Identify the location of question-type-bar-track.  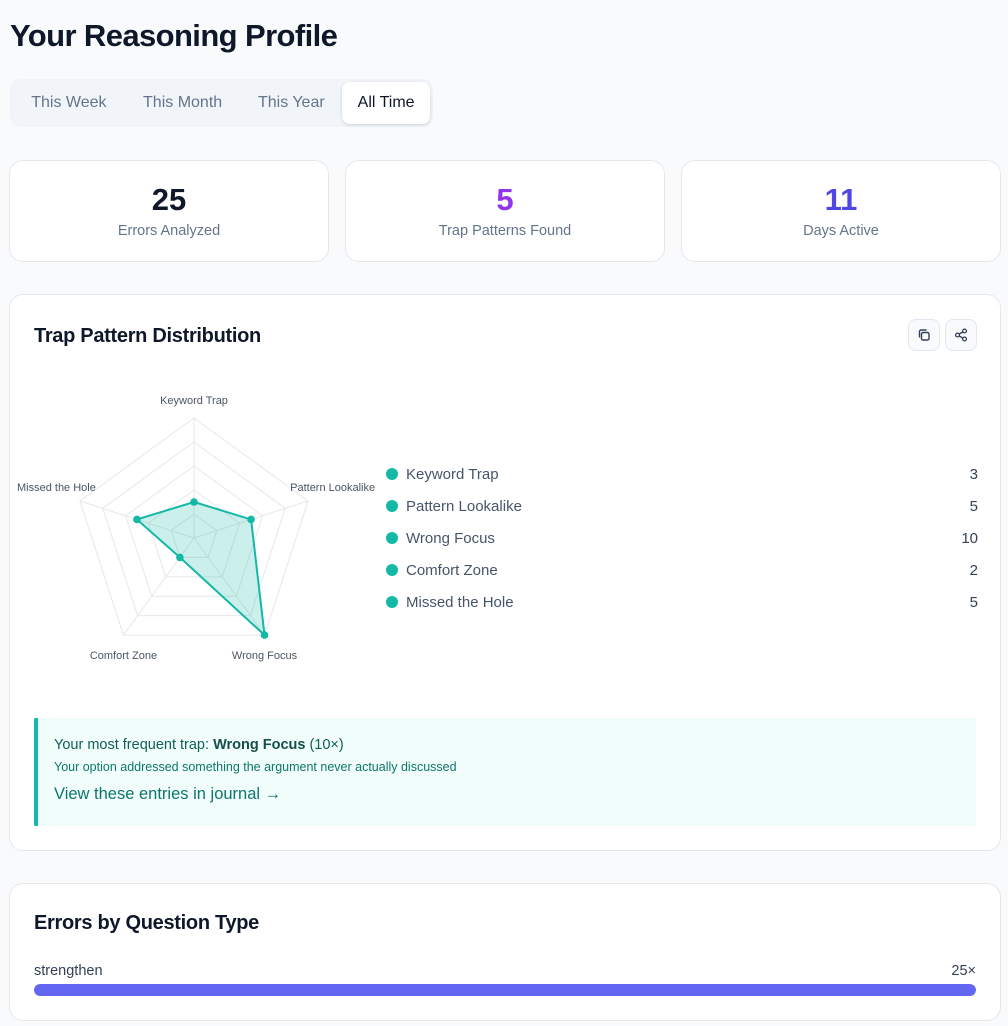
(505, 990).